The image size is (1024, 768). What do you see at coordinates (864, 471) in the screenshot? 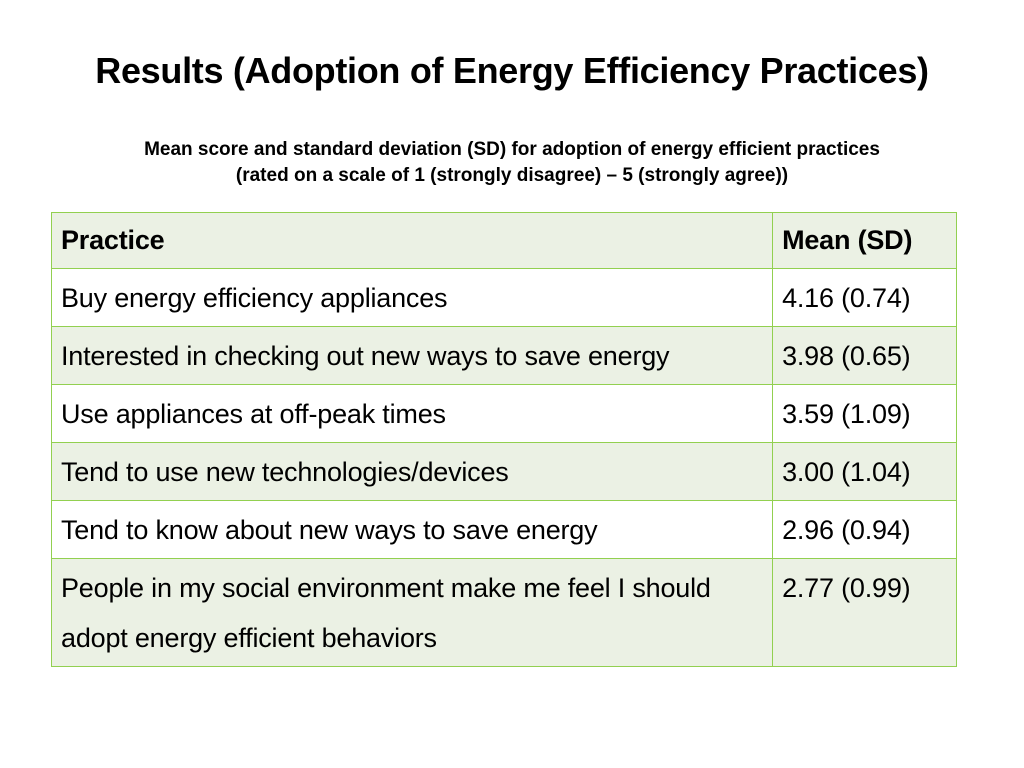
I see `mean-sd-cell: 3.00 (1.04)` at bounding box center [864, 471].